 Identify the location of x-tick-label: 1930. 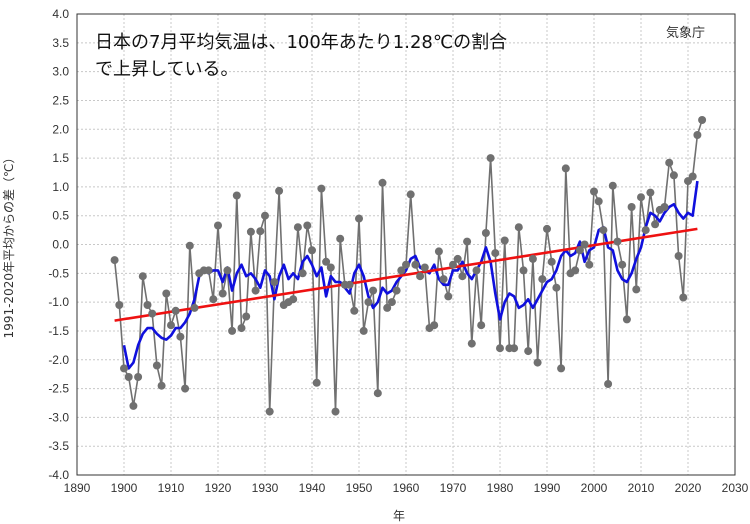
(265, 488).